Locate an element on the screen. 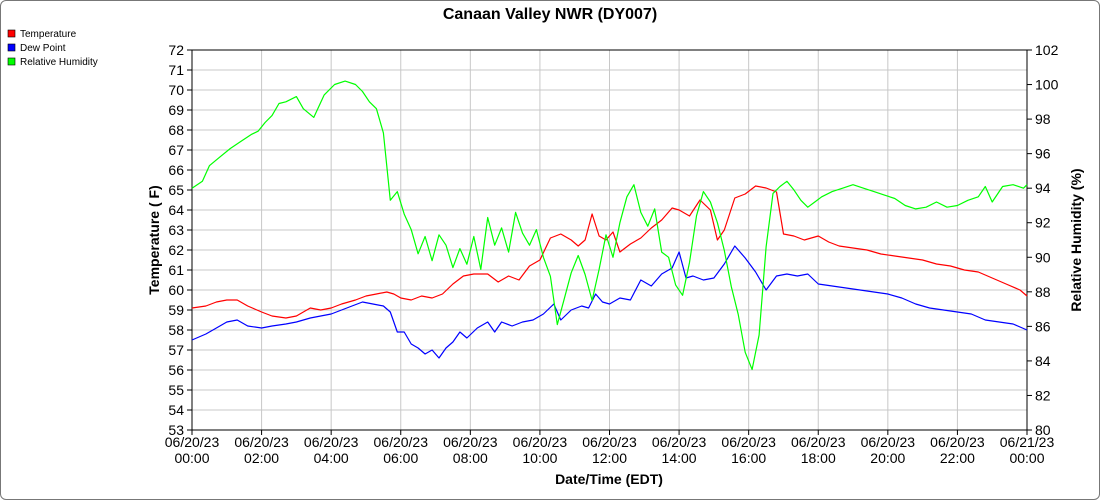 This screenshot has width=1100, height=500. right-tick-label: 94 is located at coordinates (1043, 188).